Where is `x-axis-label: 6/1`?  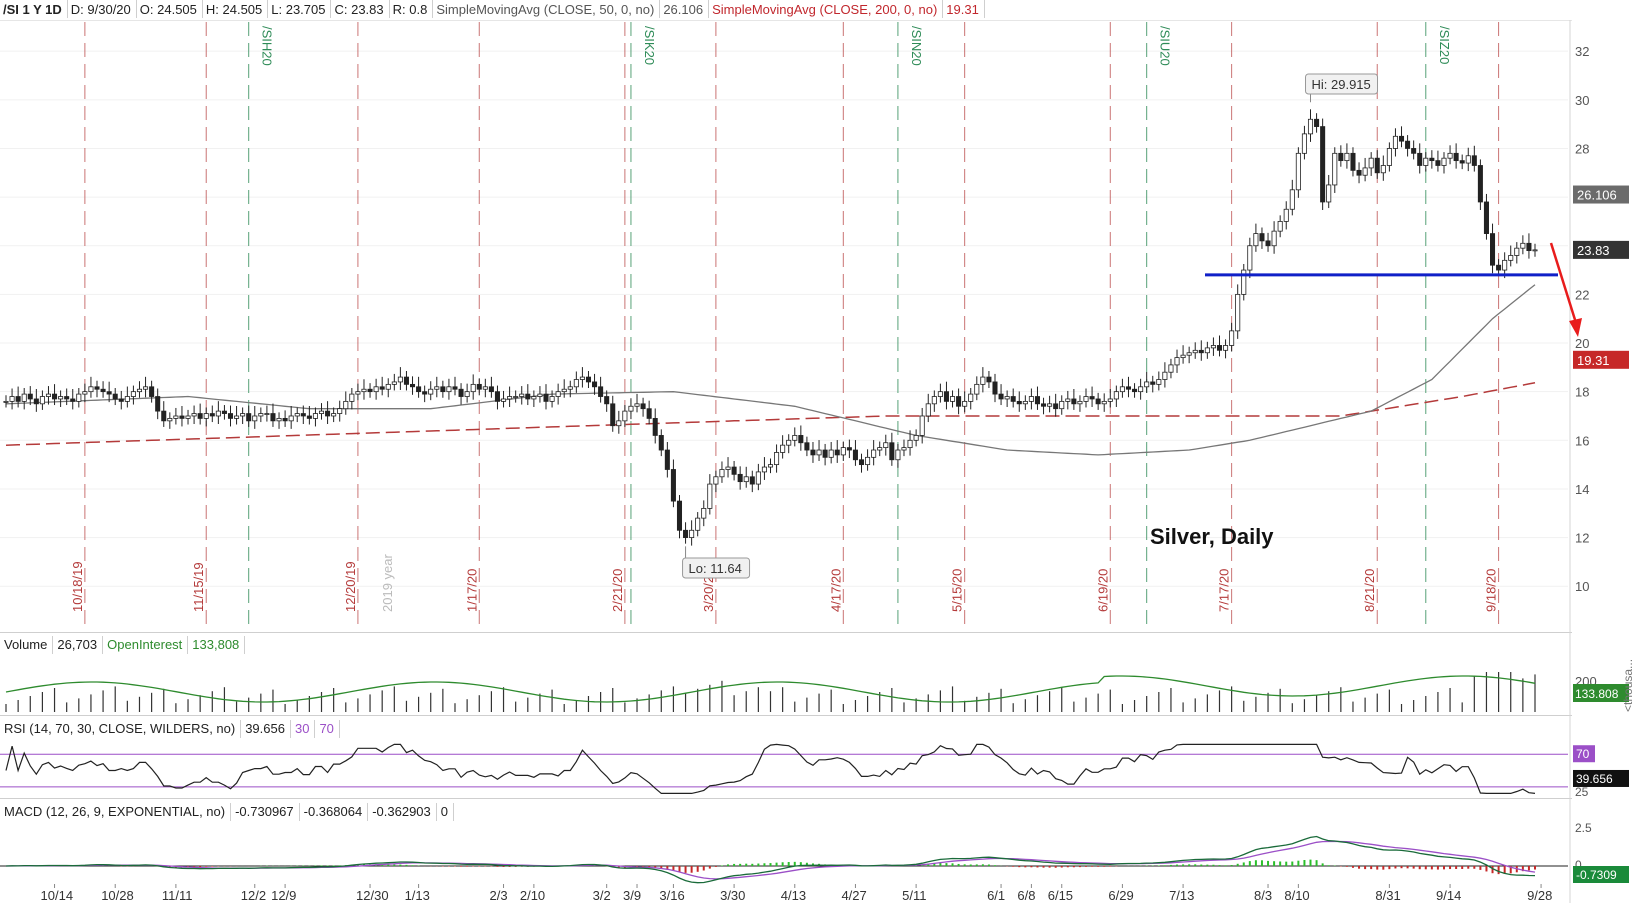
x-axis-label: 6/1 is located at coordinates (996, 895).